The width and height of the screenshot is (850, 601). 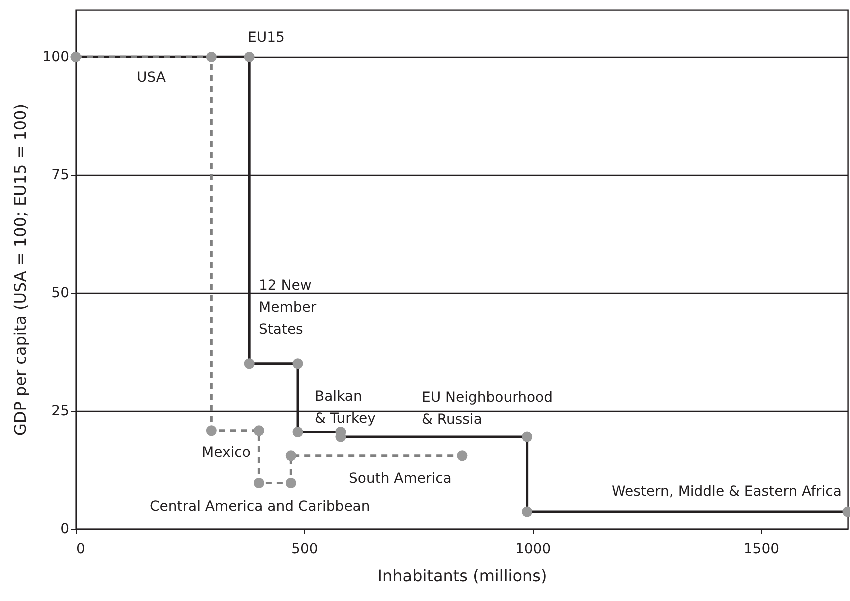 I want to click on y-tick-label: 50, so click(x=61, y=294).